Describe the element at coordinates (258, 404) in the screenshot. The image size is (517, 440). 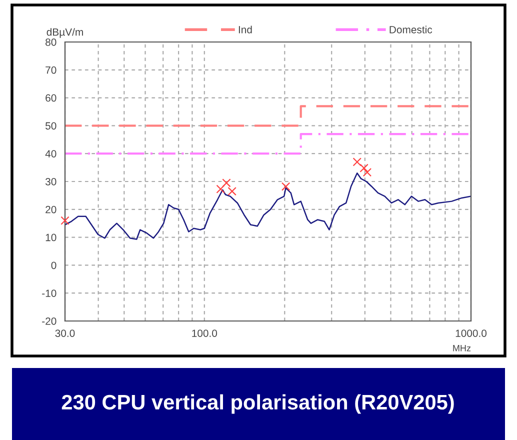
I see `text: 230 CPU vertical polarisation (R20V205)` at that location.